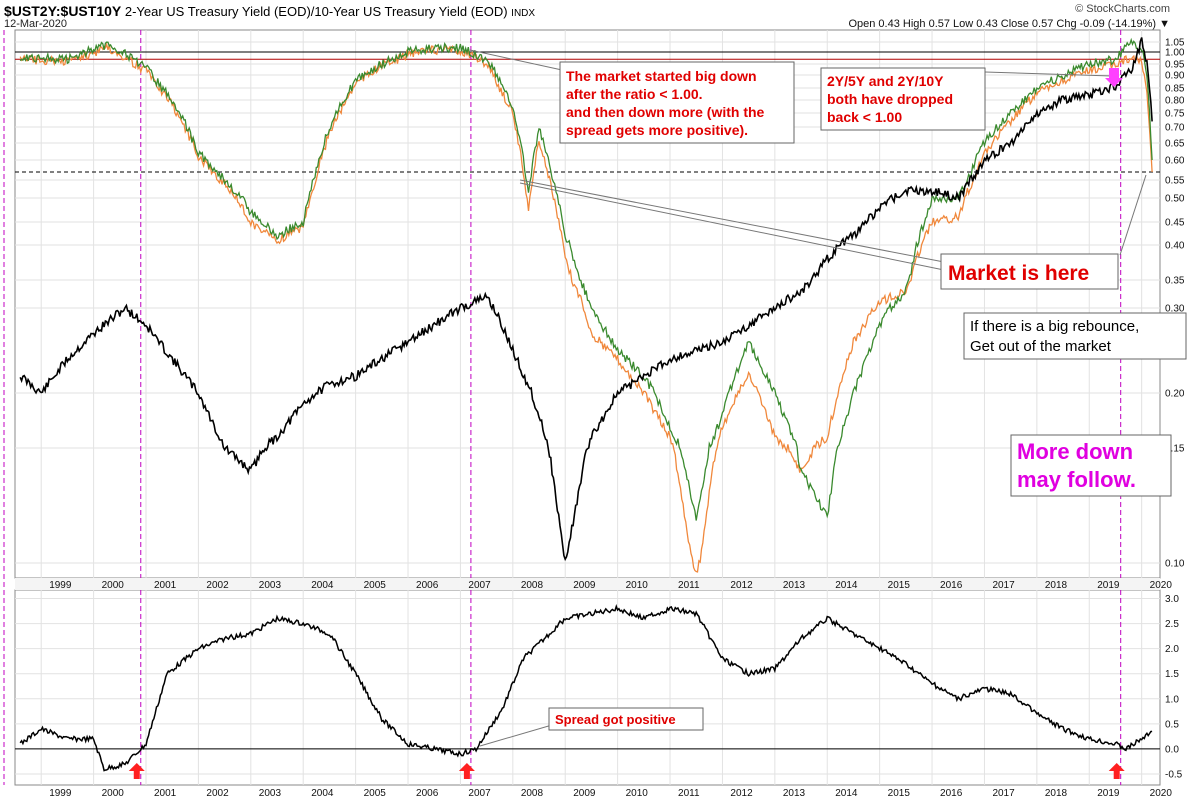  What do you see at coordinates (322, 793) in the screenshot?
I see `x-tick-lower: 2004` at bounding box center [322, 793].